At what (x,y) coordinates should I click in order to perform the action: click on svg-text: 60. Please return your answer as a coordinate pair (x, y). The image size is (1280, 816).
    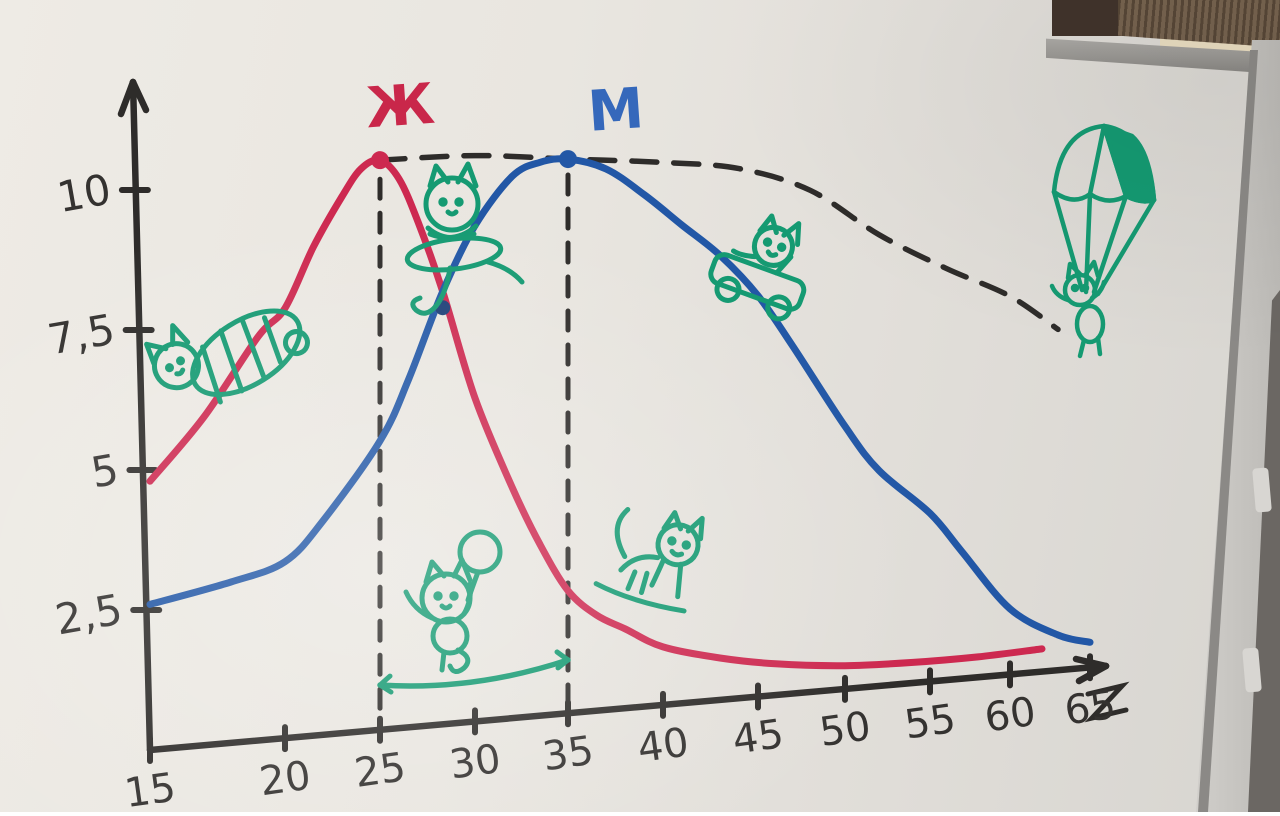
    Looking at the image, I should click on (1010, 715).